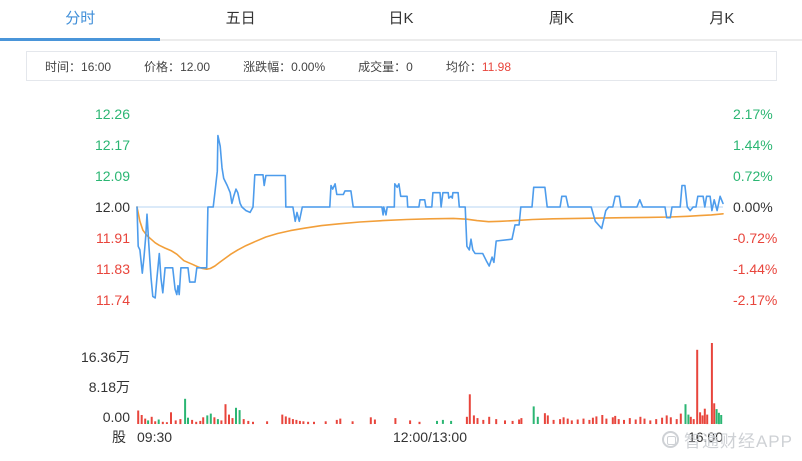 This screenshot has height=461, width=802. I want to click on x-axis-time-label: 09:30, so click(154, 437).